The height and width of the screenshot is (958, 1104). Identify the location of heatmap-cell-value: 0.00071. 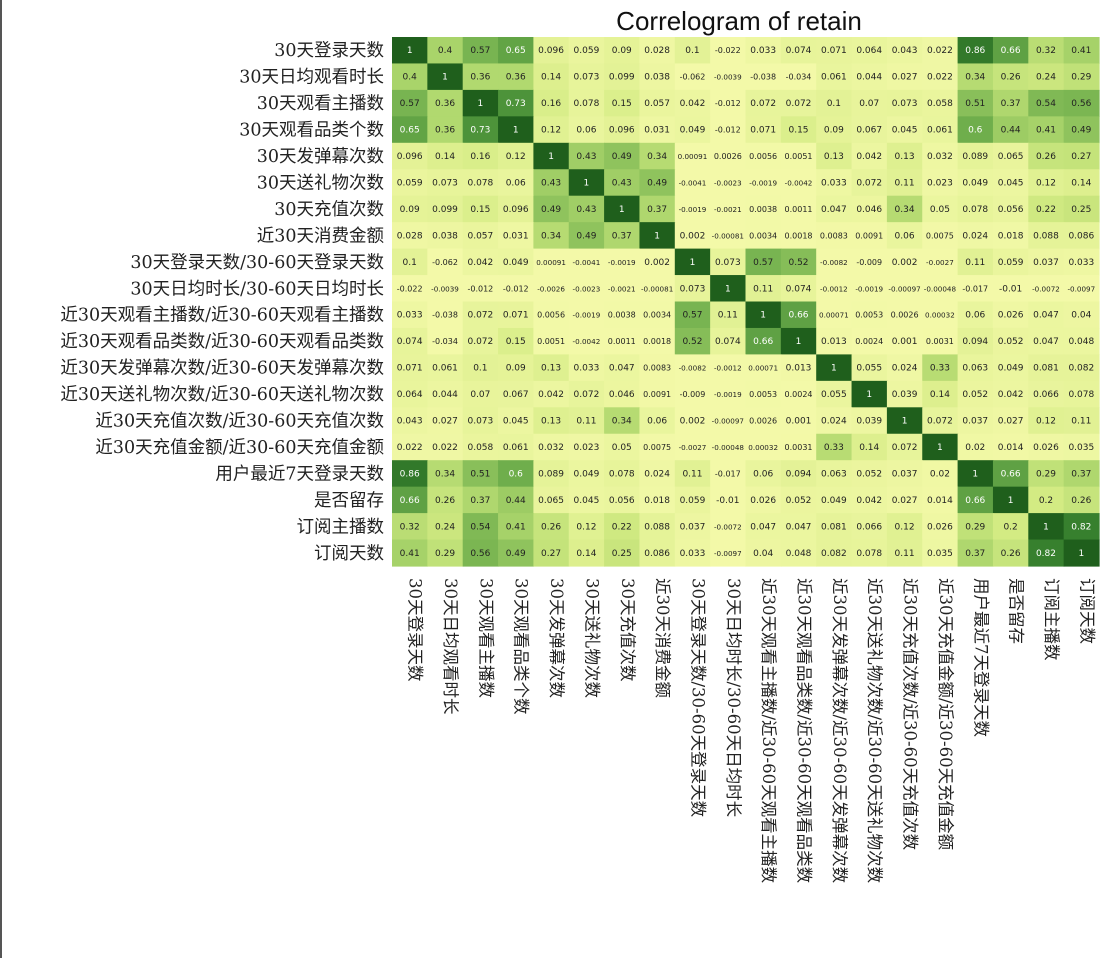
(834, 315).